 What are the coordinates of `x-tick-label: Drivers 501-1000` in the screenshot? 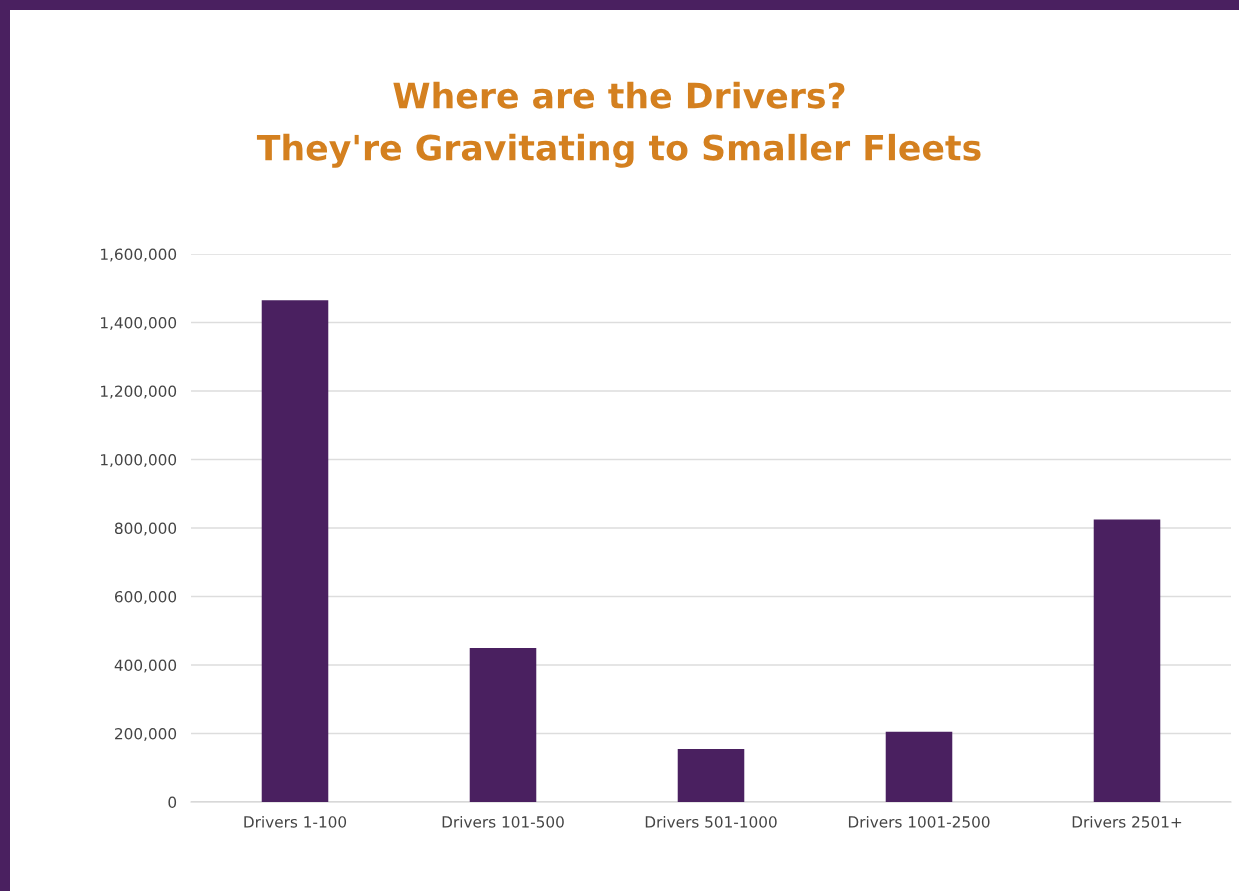 It's located at (711, 821).